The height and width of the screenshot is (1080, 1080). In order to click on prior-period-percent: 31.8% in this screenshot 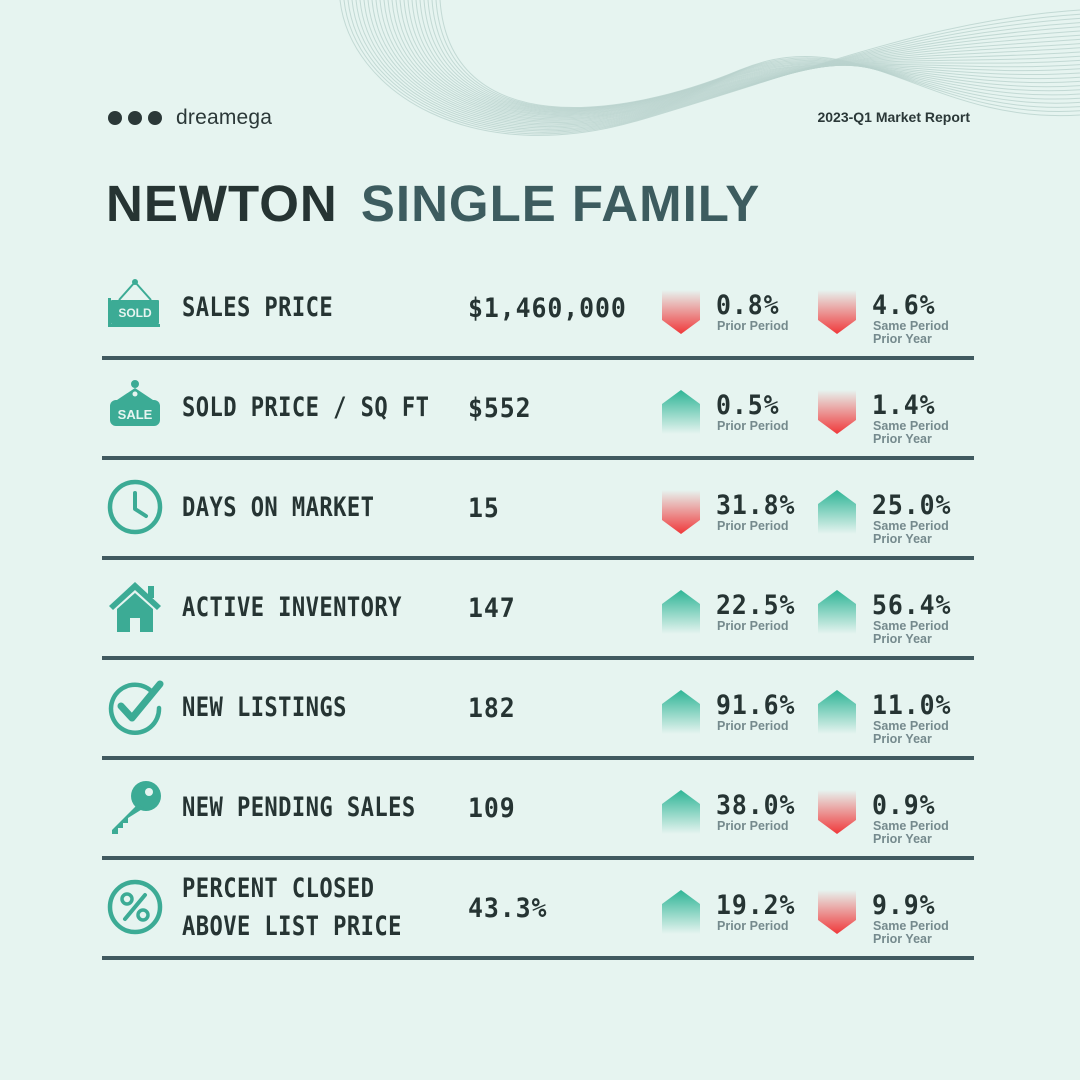, I will do `click(756, 505)`.